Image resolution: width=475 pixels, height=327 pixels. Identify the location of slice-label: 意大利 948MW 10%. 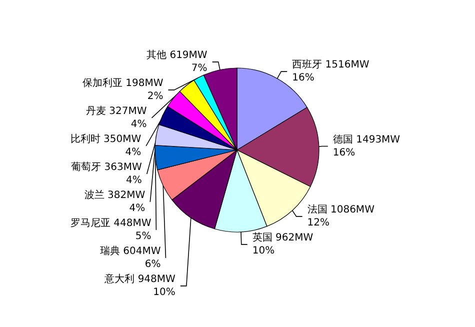
(140, 285).